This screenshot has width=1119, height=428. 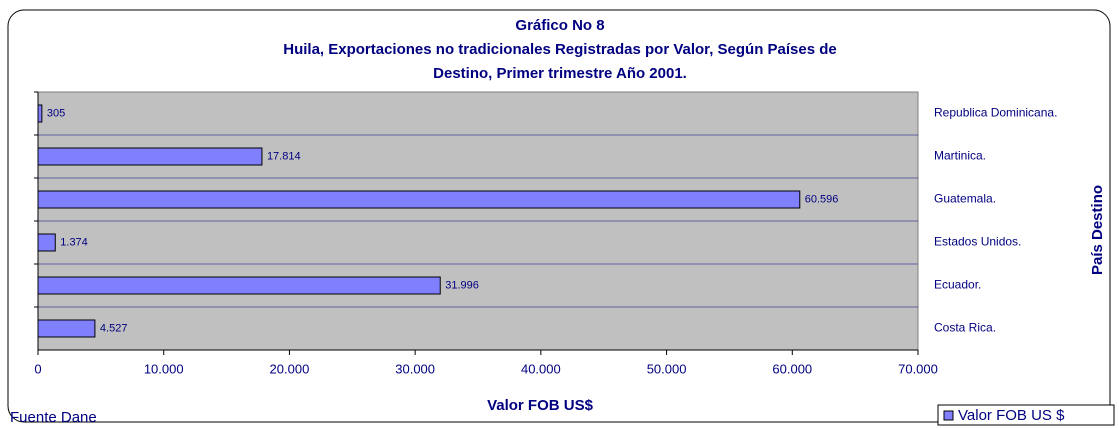 I want to click on y-tick-label: Guatemala., so click(x=965, y=199).